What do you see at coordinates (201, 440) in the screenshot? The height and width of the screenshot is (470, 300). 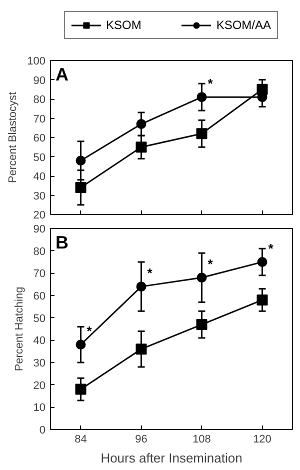 I see `x-tick-label: 108` at bounding box center [201, 440].